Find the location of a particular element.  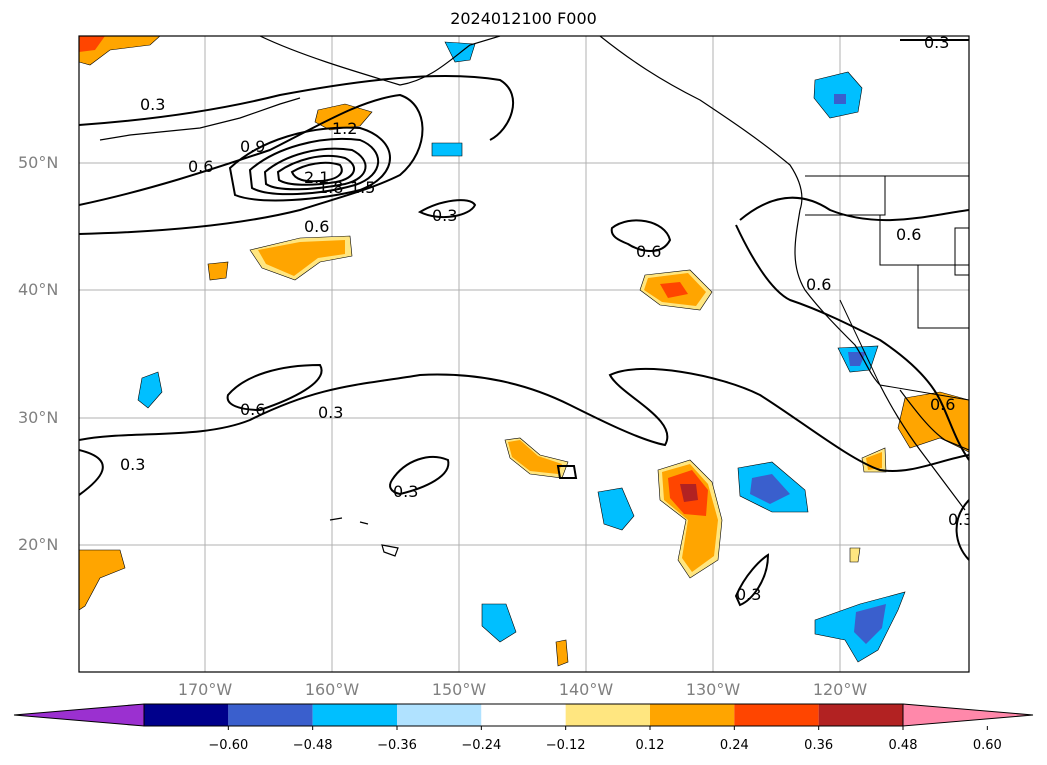

contour-2.1 is located at coordinates (316, 172).